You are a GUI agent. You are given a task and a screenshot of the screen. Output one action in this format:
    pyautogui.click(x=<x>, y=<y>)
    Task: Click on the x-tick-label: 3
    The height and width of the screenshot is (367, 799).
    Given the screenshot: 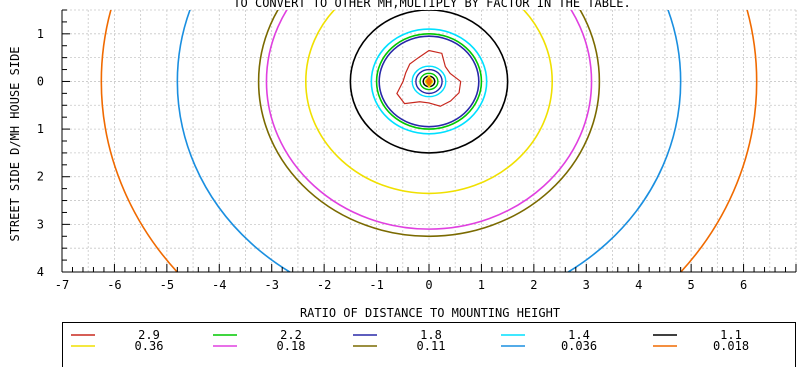 What is the action you would take?
    pyautogui.click(x=586, y=285)
    